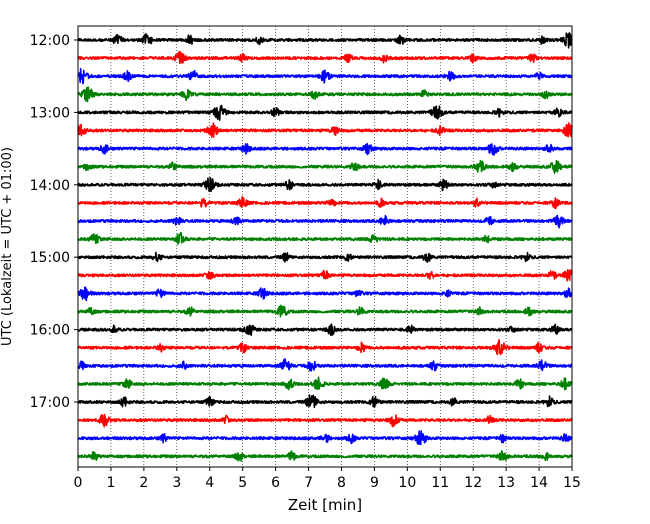  I want to click on trace-12:45, so click(325, 94).